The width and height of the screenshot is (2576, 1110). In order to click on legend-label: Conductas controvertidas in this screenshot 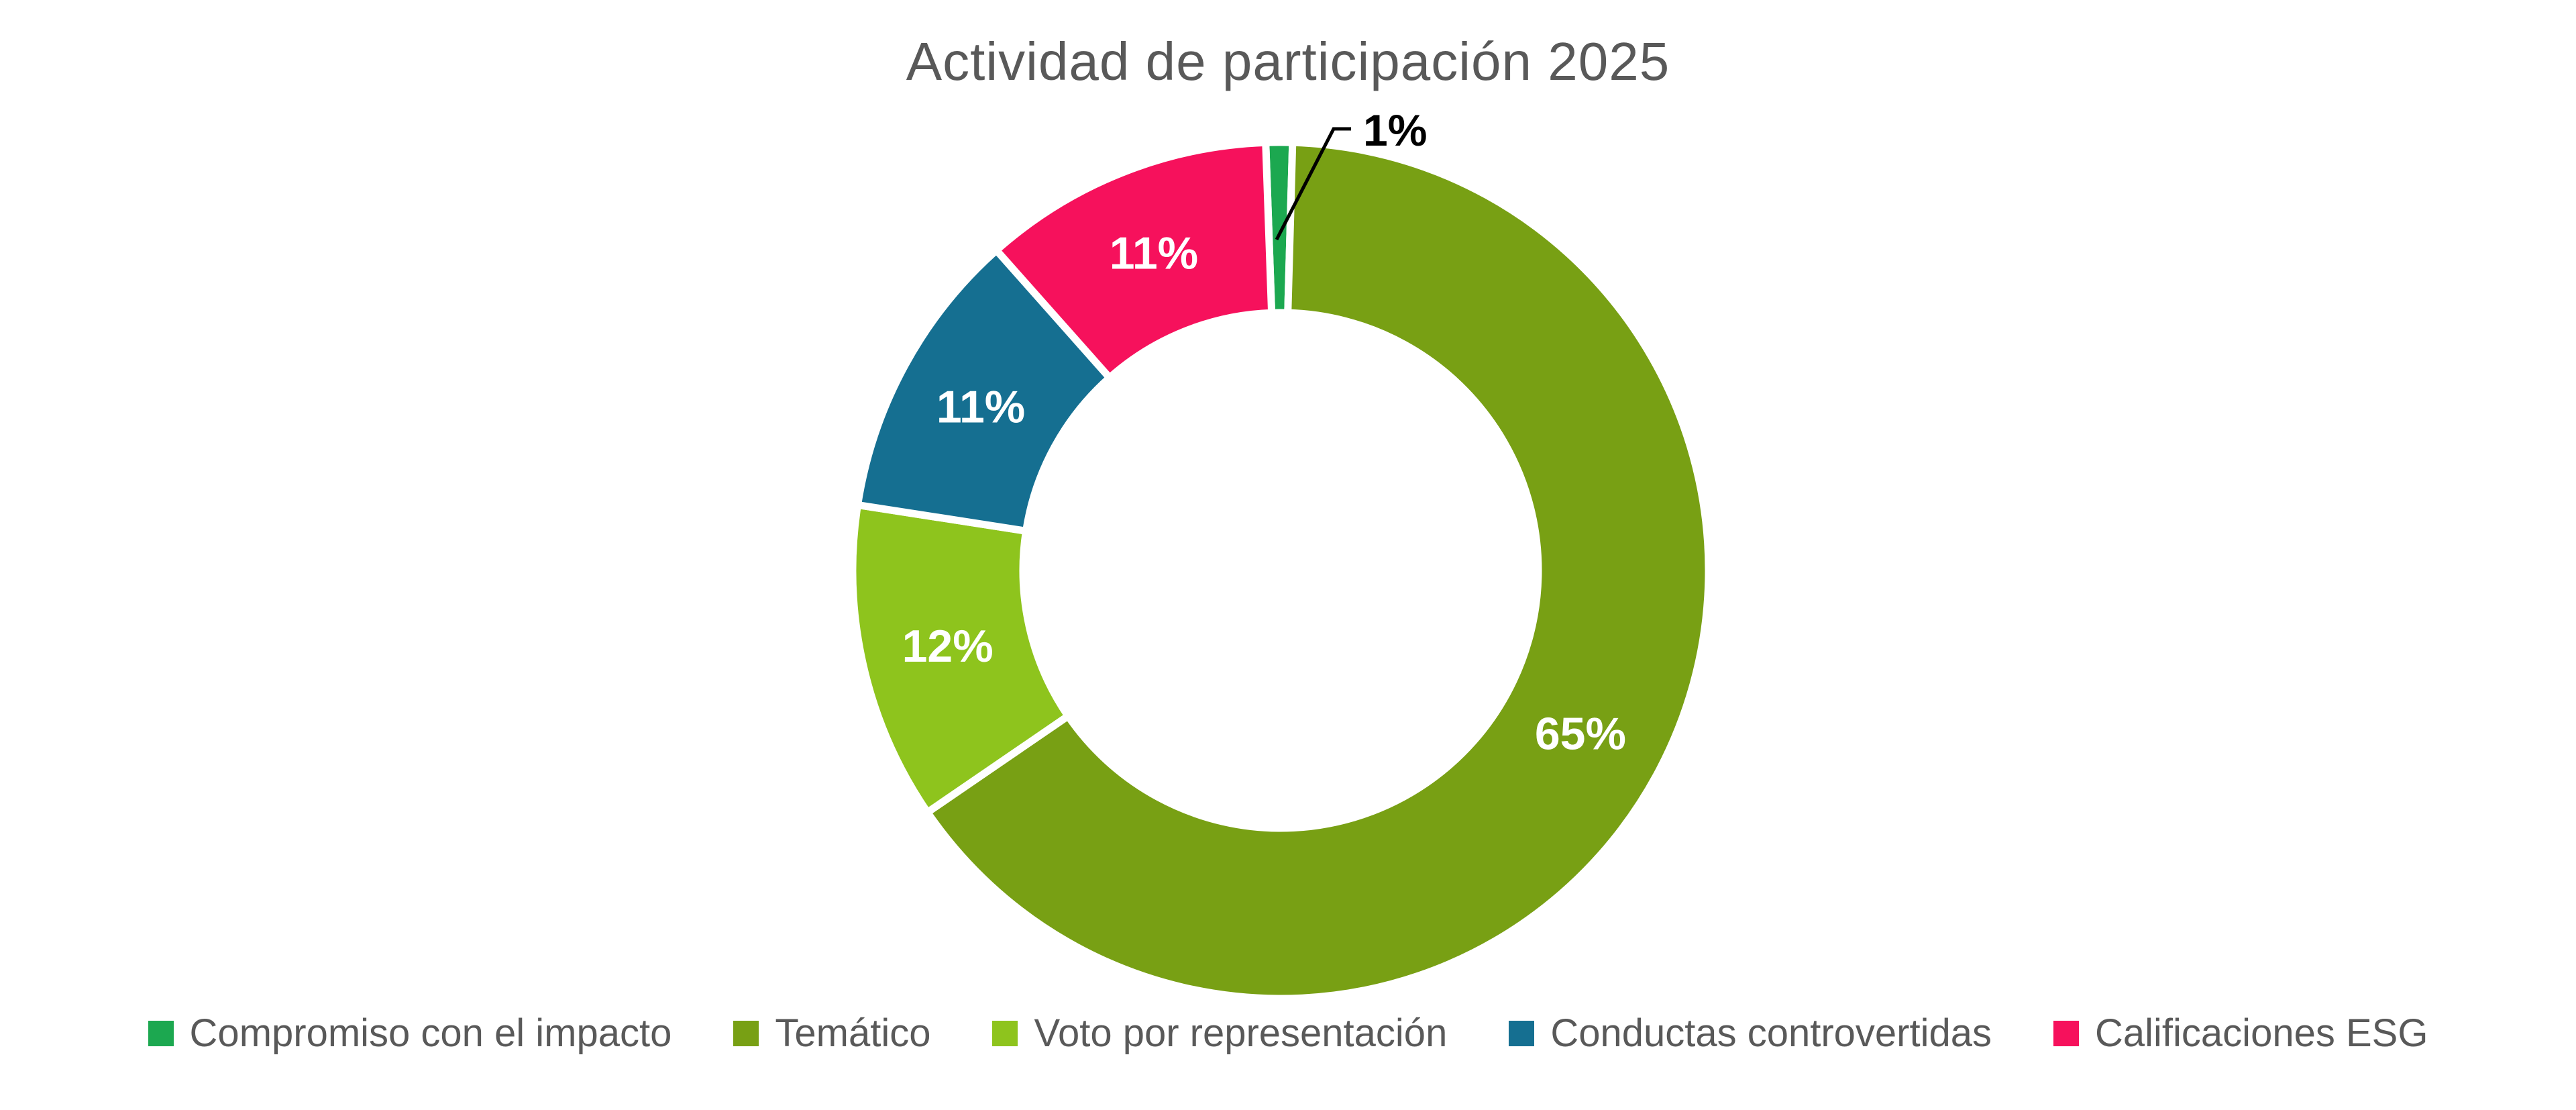, I will do `click(1771, 1033)`.